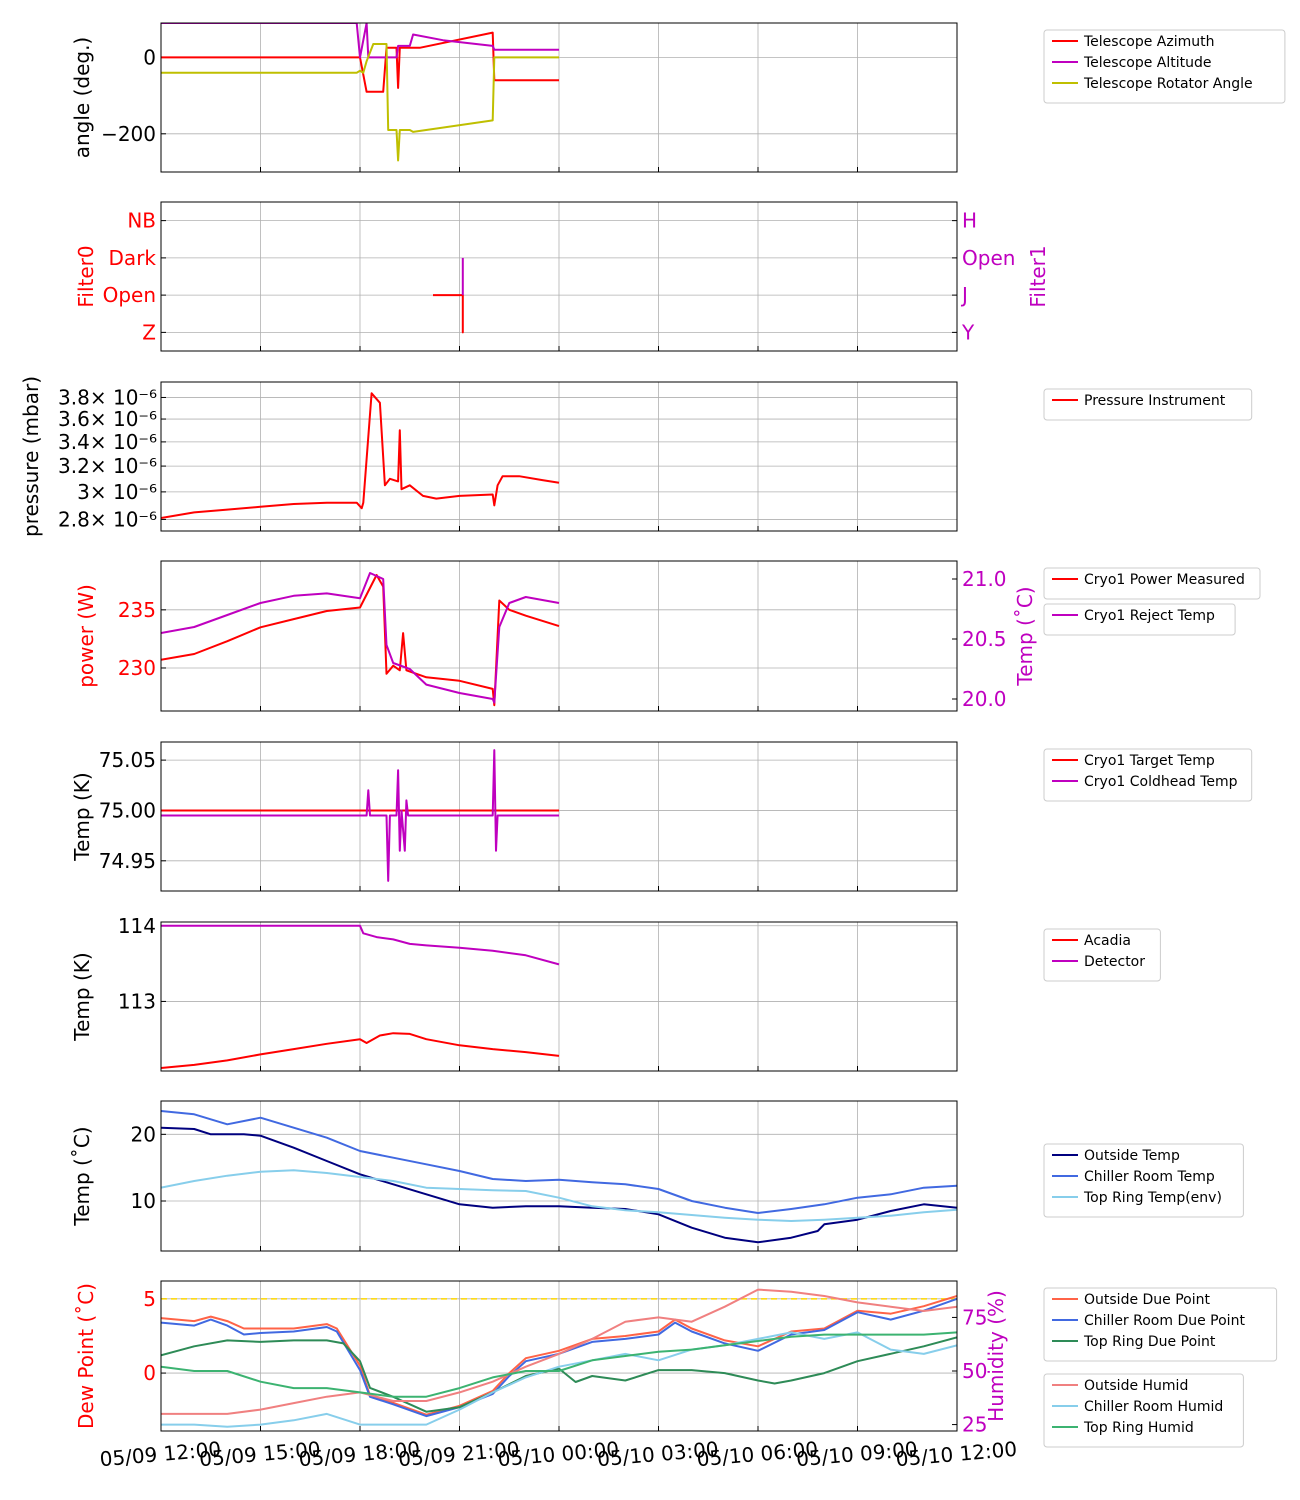 Image resolution: width=1300 pixels, height=1500 pixels. Describe the element at coordinates (1107, 941) in the screenshot. I see `legend-label: Acadia` at that location.